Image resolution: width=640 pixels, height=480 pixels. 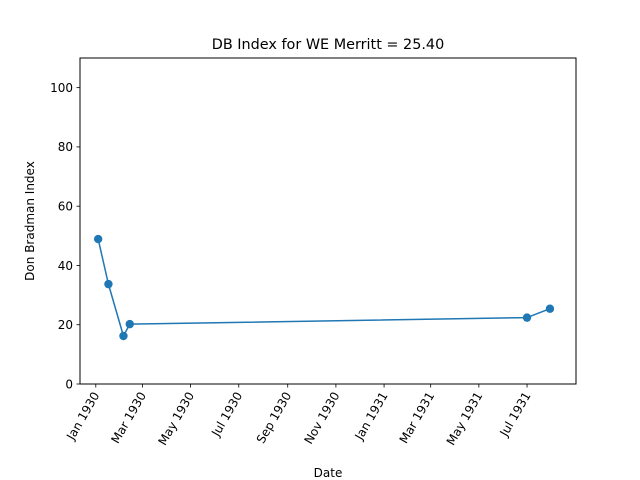 What do you see at coordinates (515, 415) in the screenshot?
I see `x-tick-label: Jul 1931` at bounding box center [515, 415].